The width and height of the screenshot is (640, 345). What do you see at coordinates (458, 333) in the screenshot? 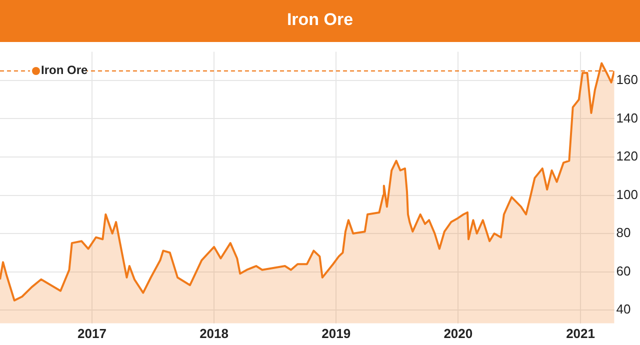
I see `x-tick-label: 2020` at bounding box center [458, 333].